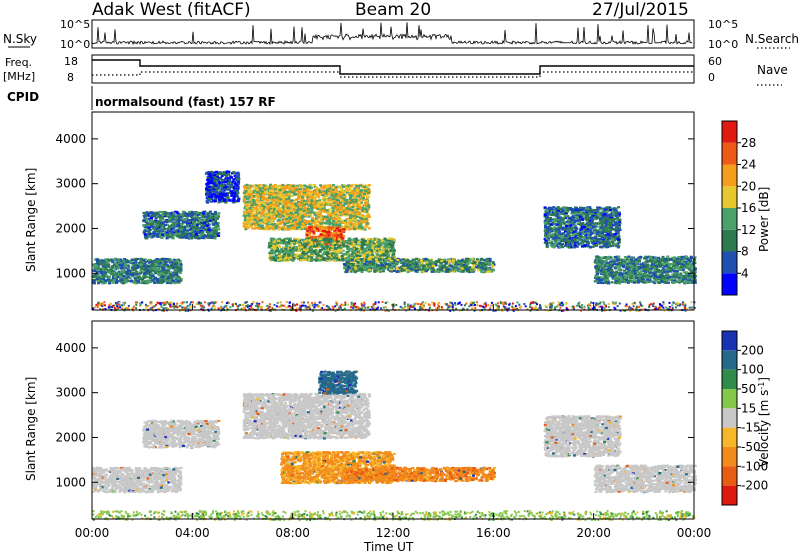 The width and height of the screenshot is (800, 554). I want to click on nsearch-tick-top: 10^5, so click(723, 24).